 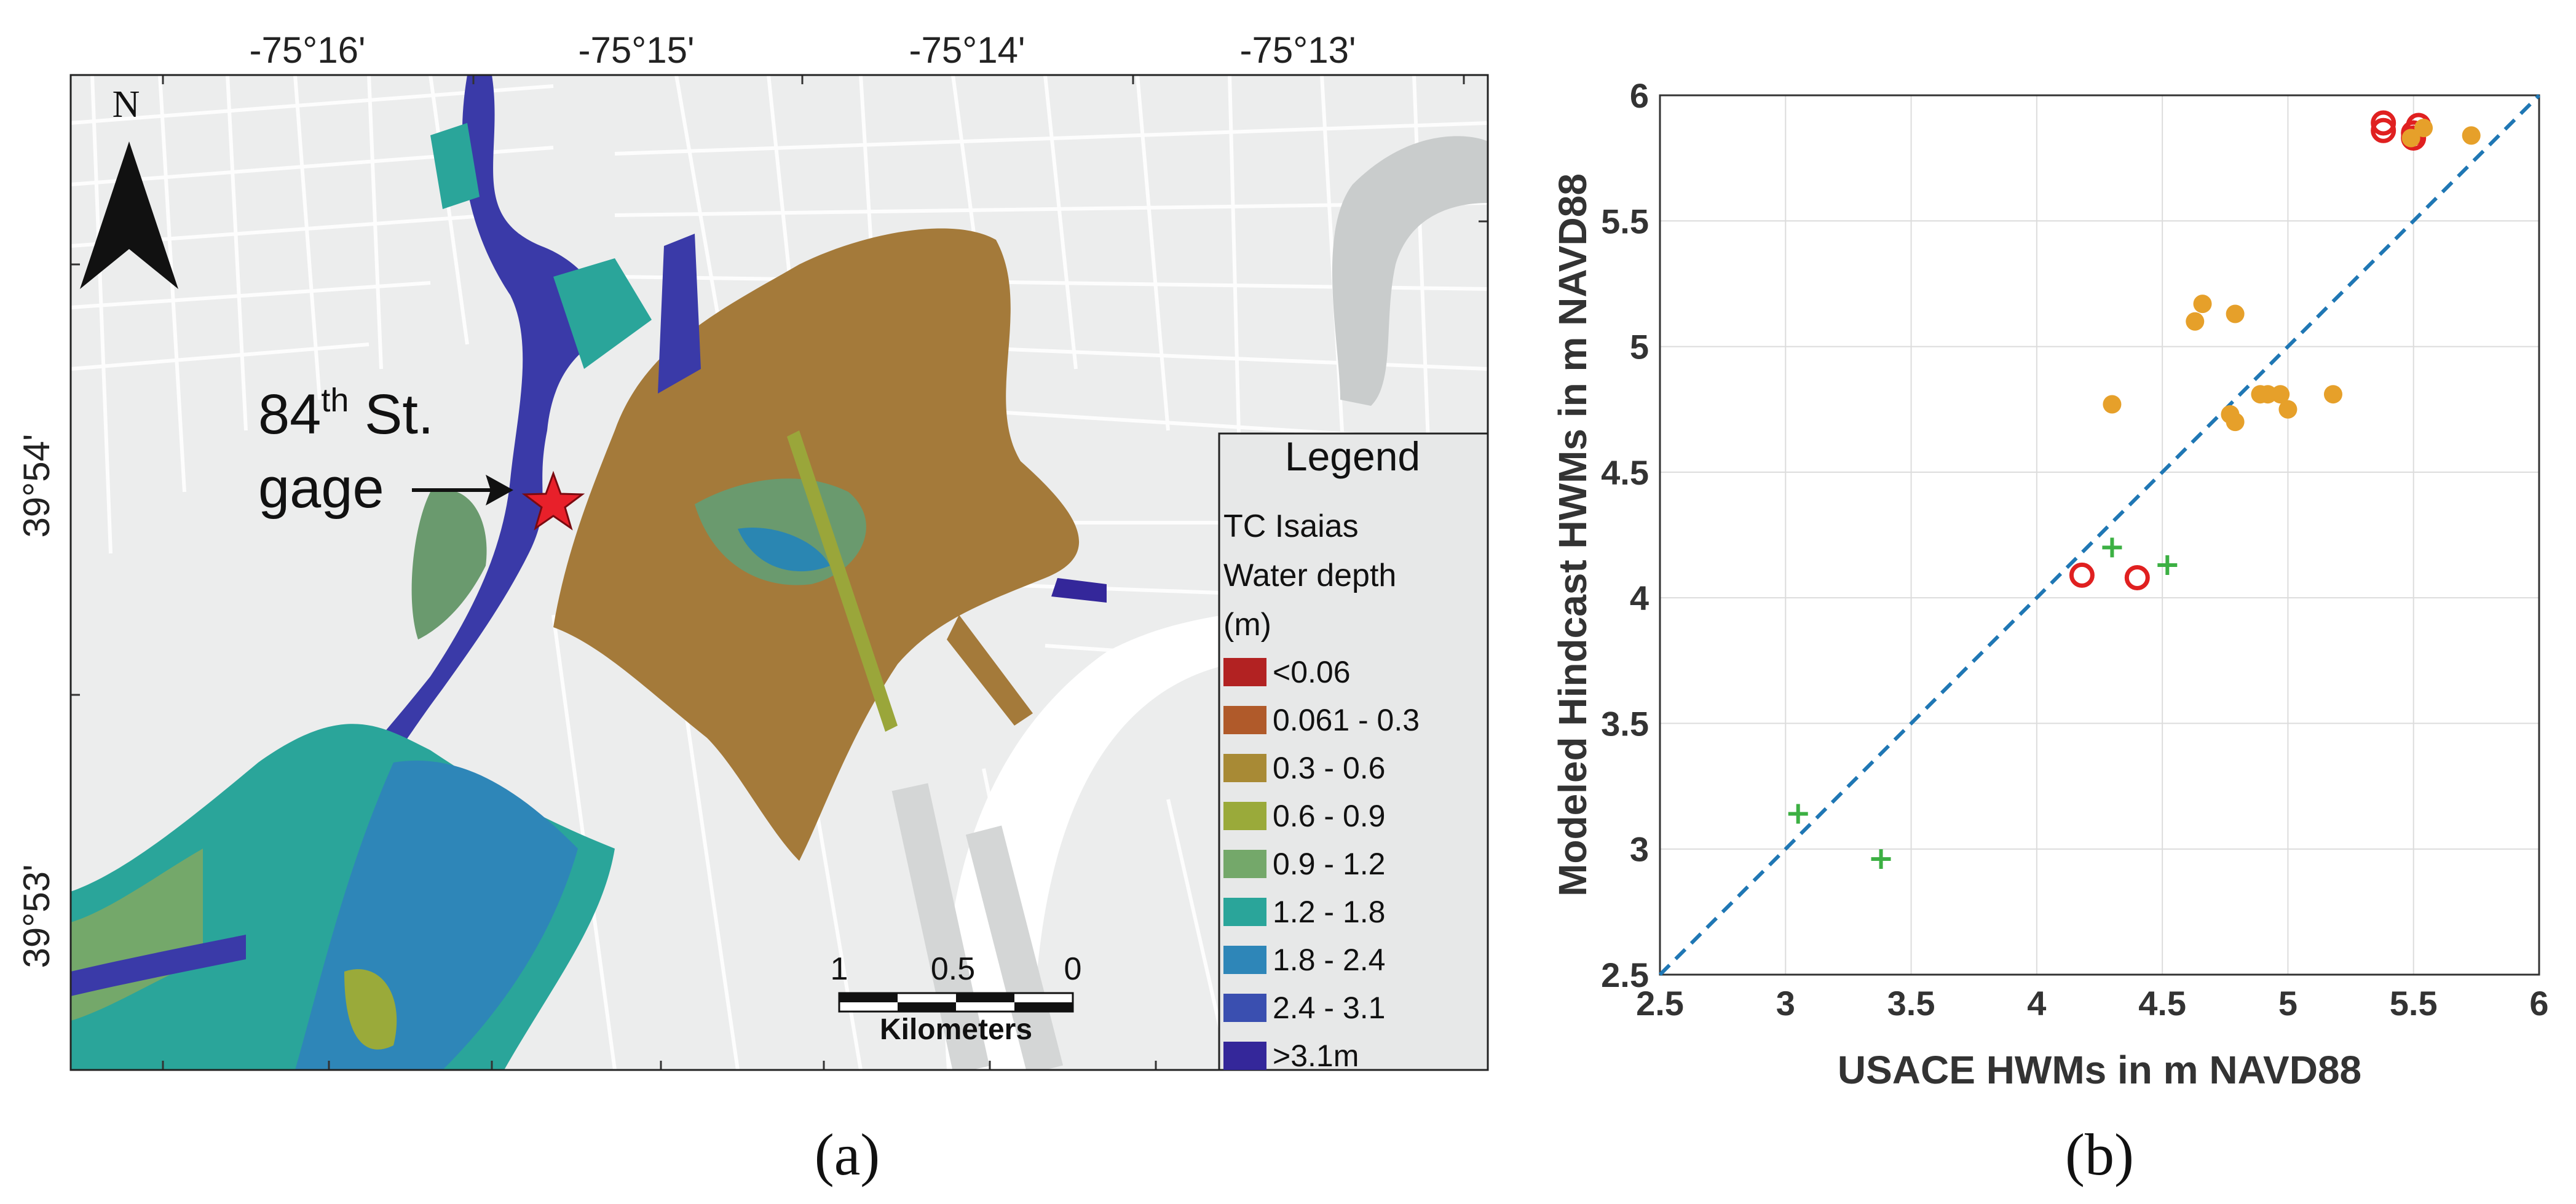 What do you see at coordinates (462, 490) in the screenshot?
I see `gage-arrow-icon` at bounding box center [462, 490].